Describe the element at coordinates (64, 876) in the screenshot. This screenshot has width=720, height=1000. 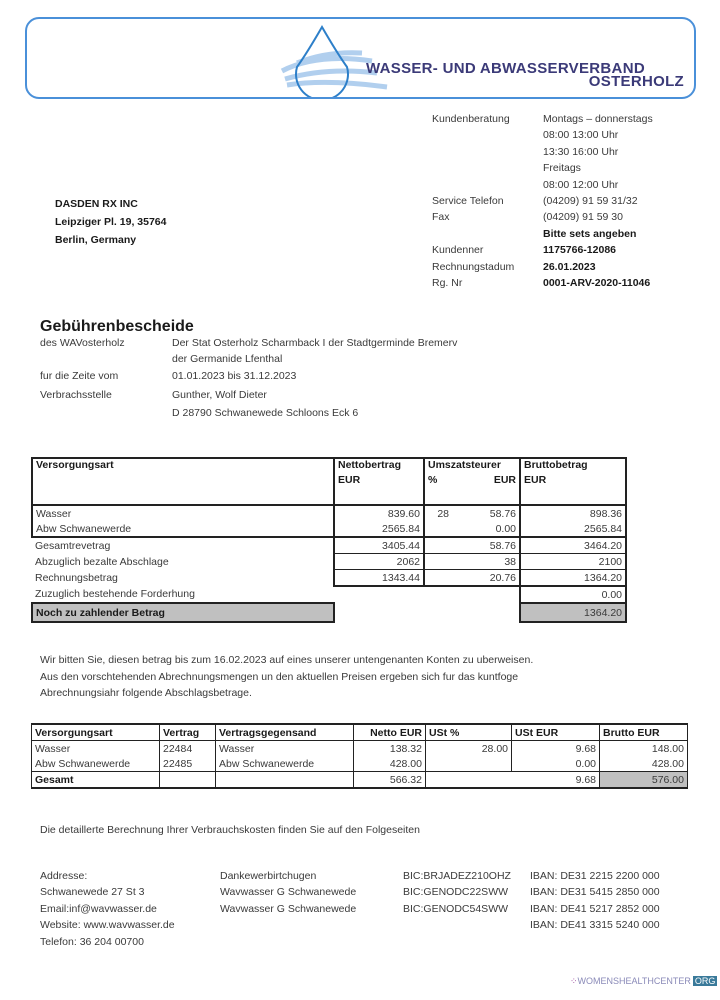
I see `footer-text: Addresse:` at that location.